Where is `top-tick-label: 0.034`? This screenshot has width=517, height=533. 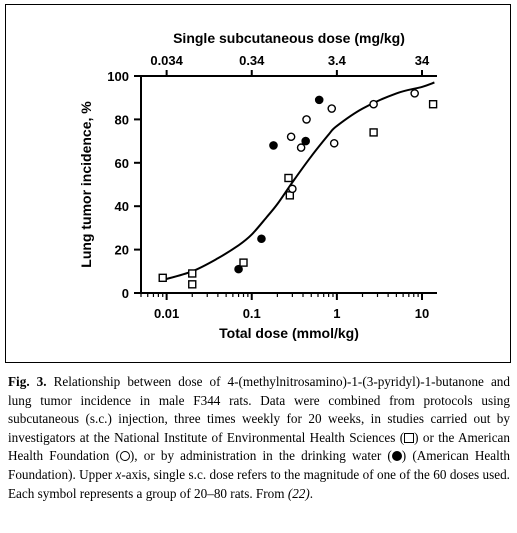 top-tick-label: 0.034 is located at coordinates (166, 60).